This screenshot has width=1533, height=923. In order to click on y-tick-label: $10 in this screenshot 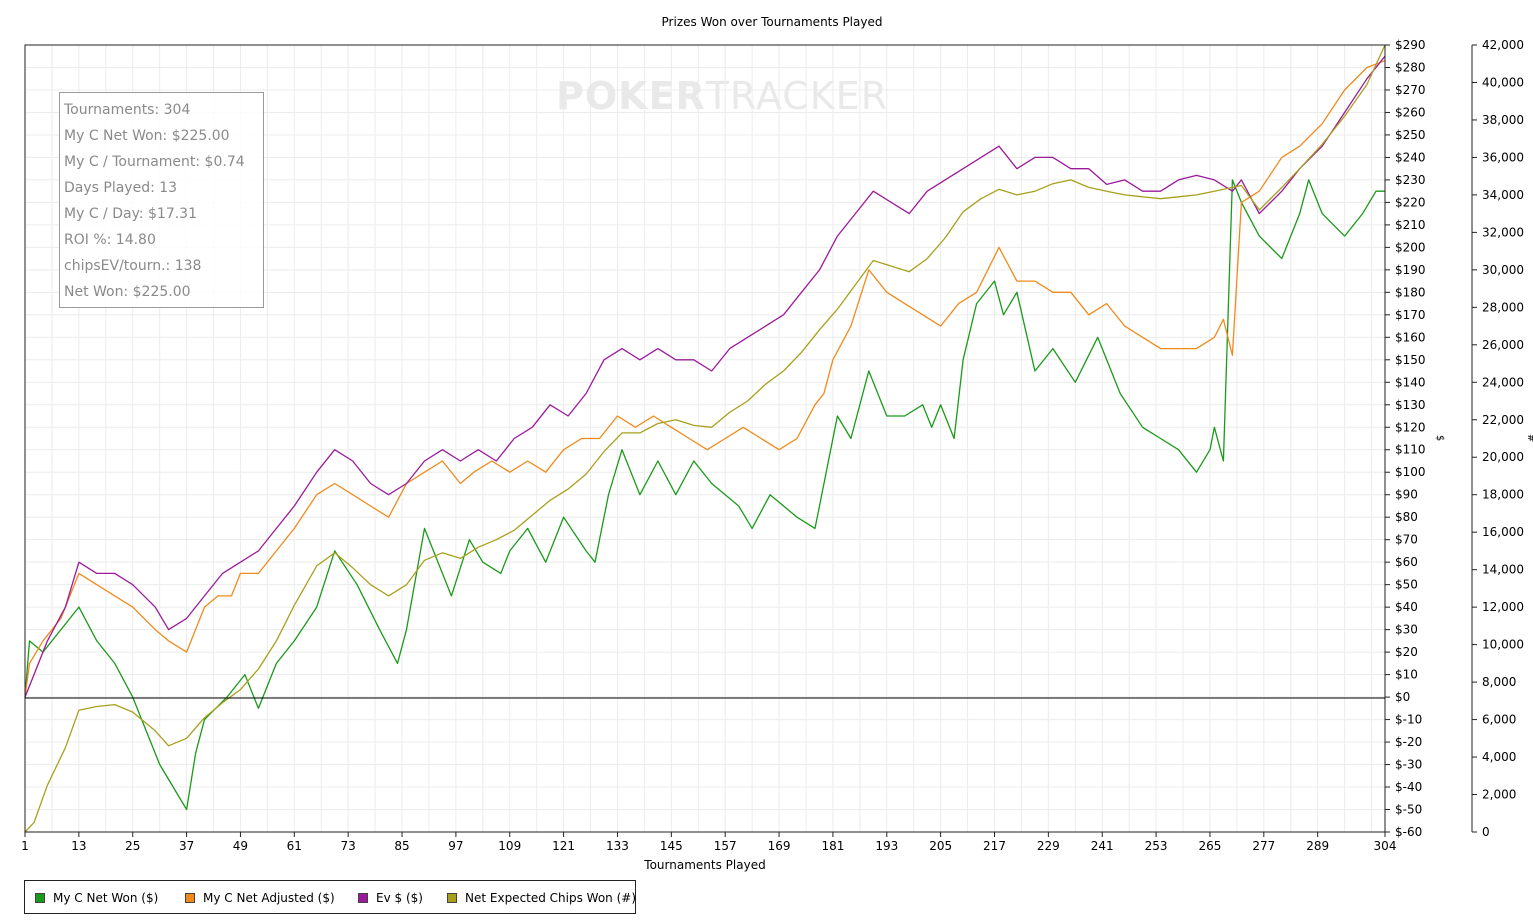, I will do `click(1406, 675)`.